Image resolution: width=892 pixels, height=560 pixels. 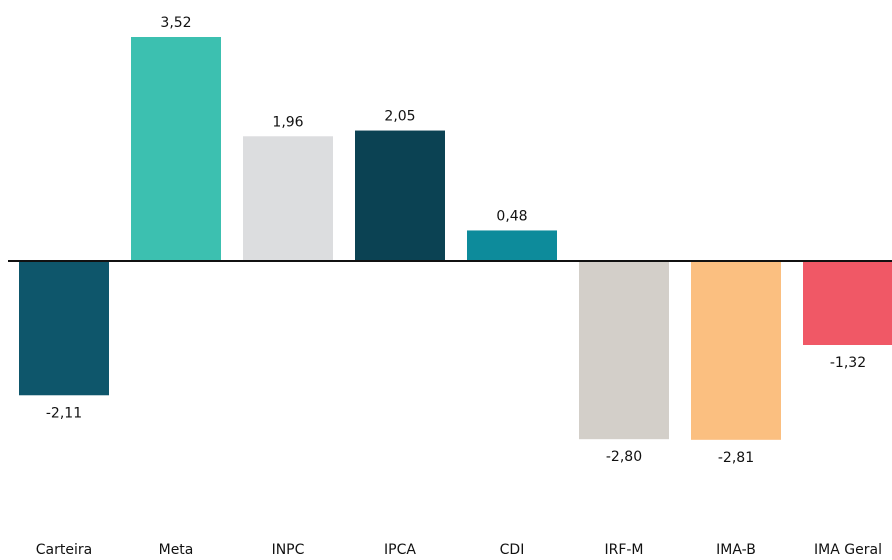 I want to click on x-tick-label: IMA-B, so click(x=736, y=550).